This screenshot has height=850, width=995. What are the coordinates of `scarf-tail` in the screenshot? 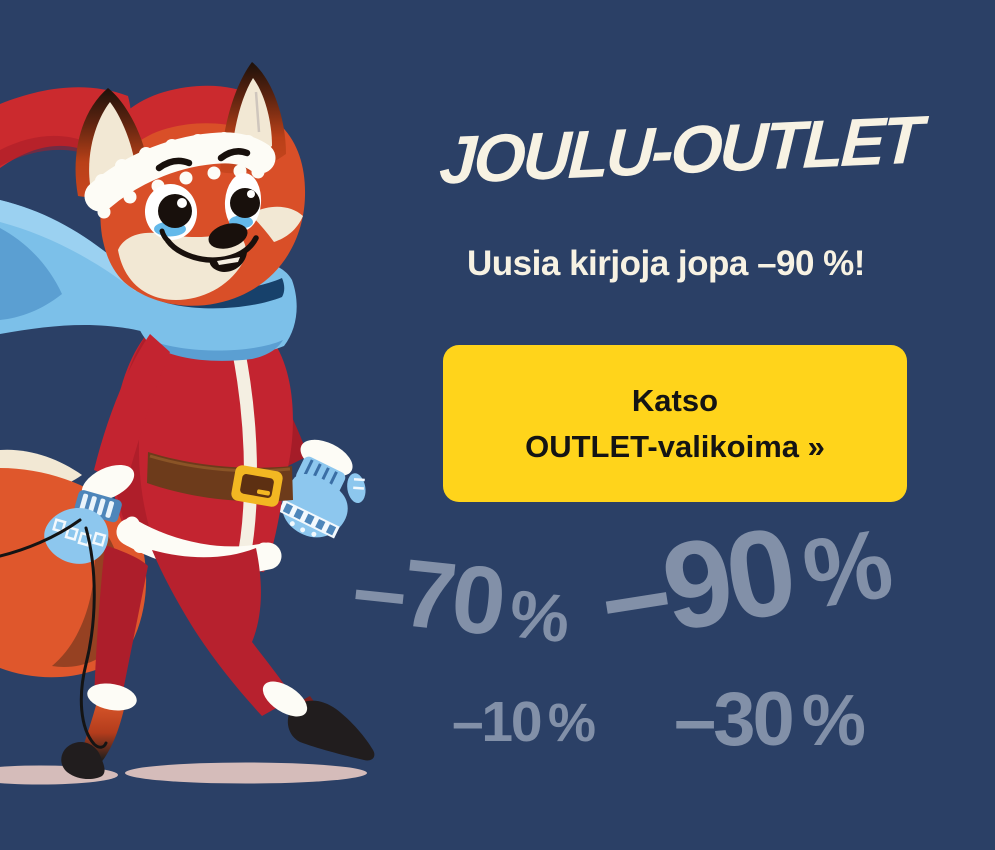 It's located at (76, 267).